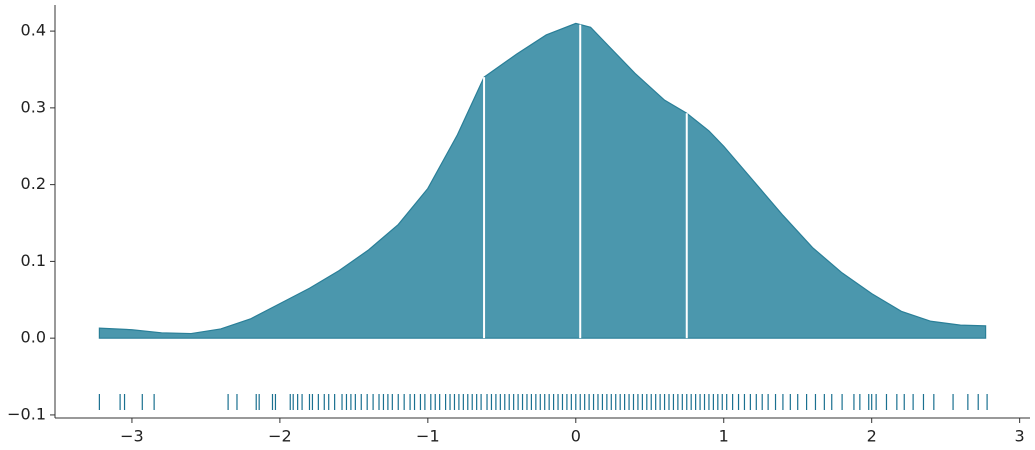  I want to click on y-tick-label: 0.3, so click(33, 106).